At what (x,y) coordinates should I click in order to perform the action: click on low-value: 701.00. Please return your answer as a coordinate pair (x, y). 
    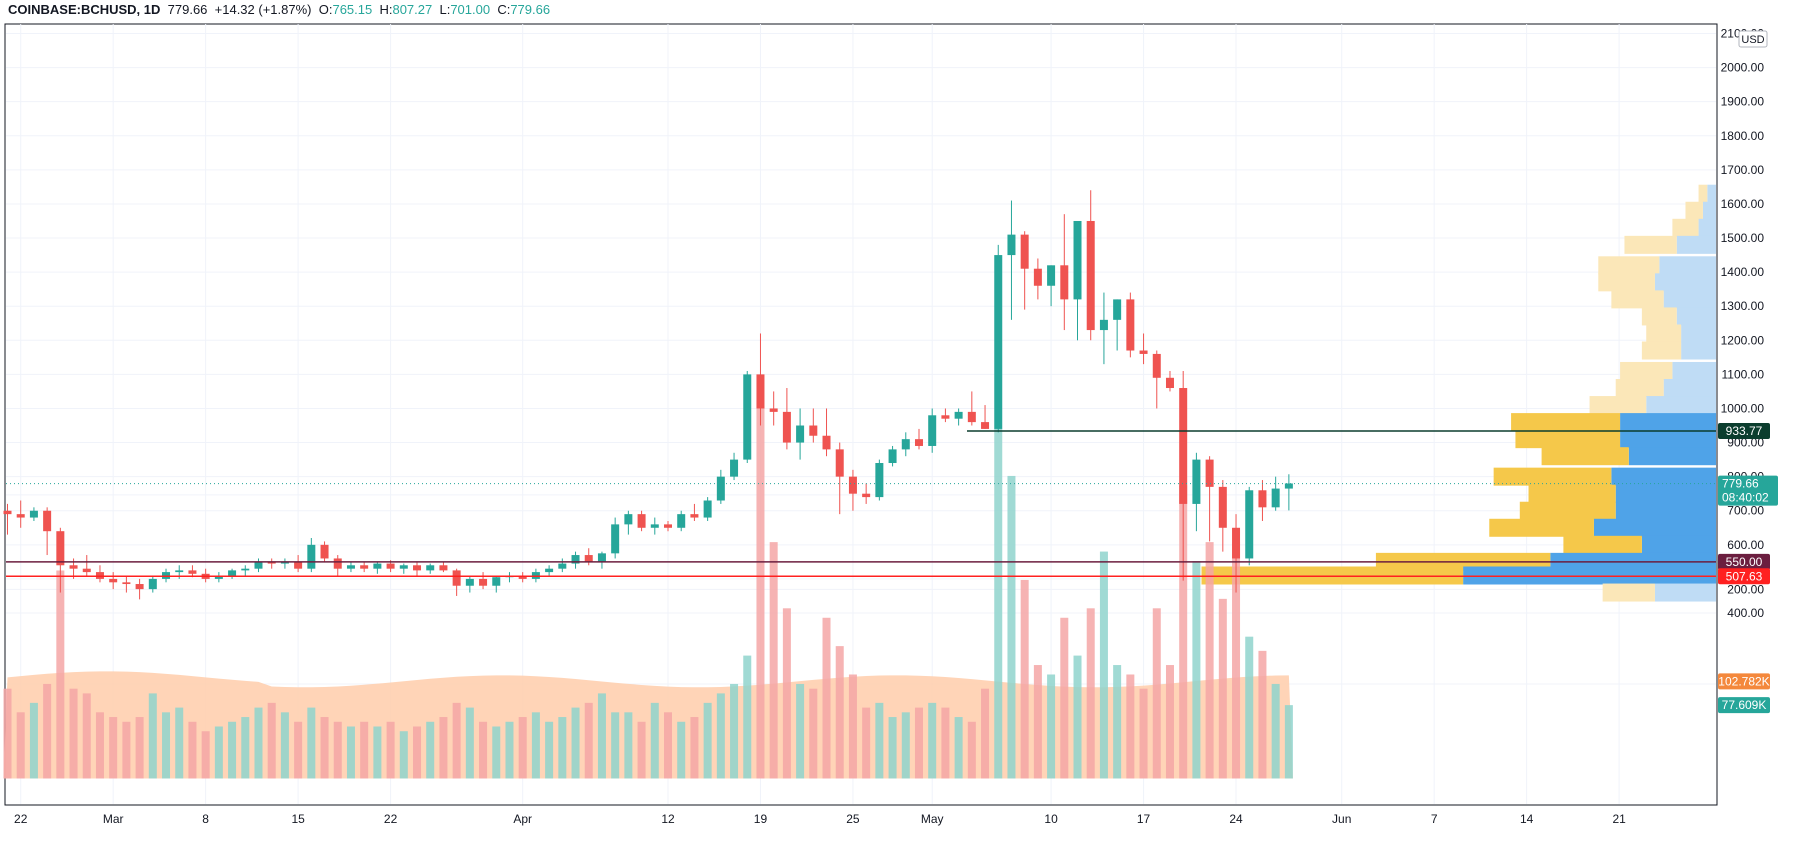
    Looking at the image, I should click on (470, 9).